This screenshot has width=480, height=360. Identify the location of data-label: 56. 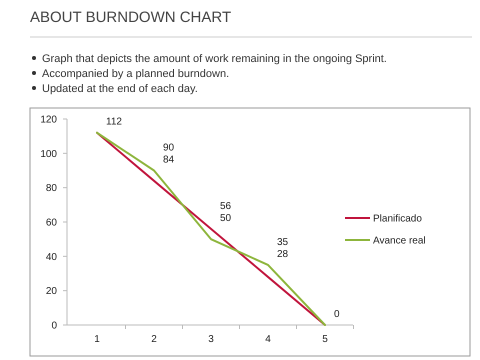
(226, 206).